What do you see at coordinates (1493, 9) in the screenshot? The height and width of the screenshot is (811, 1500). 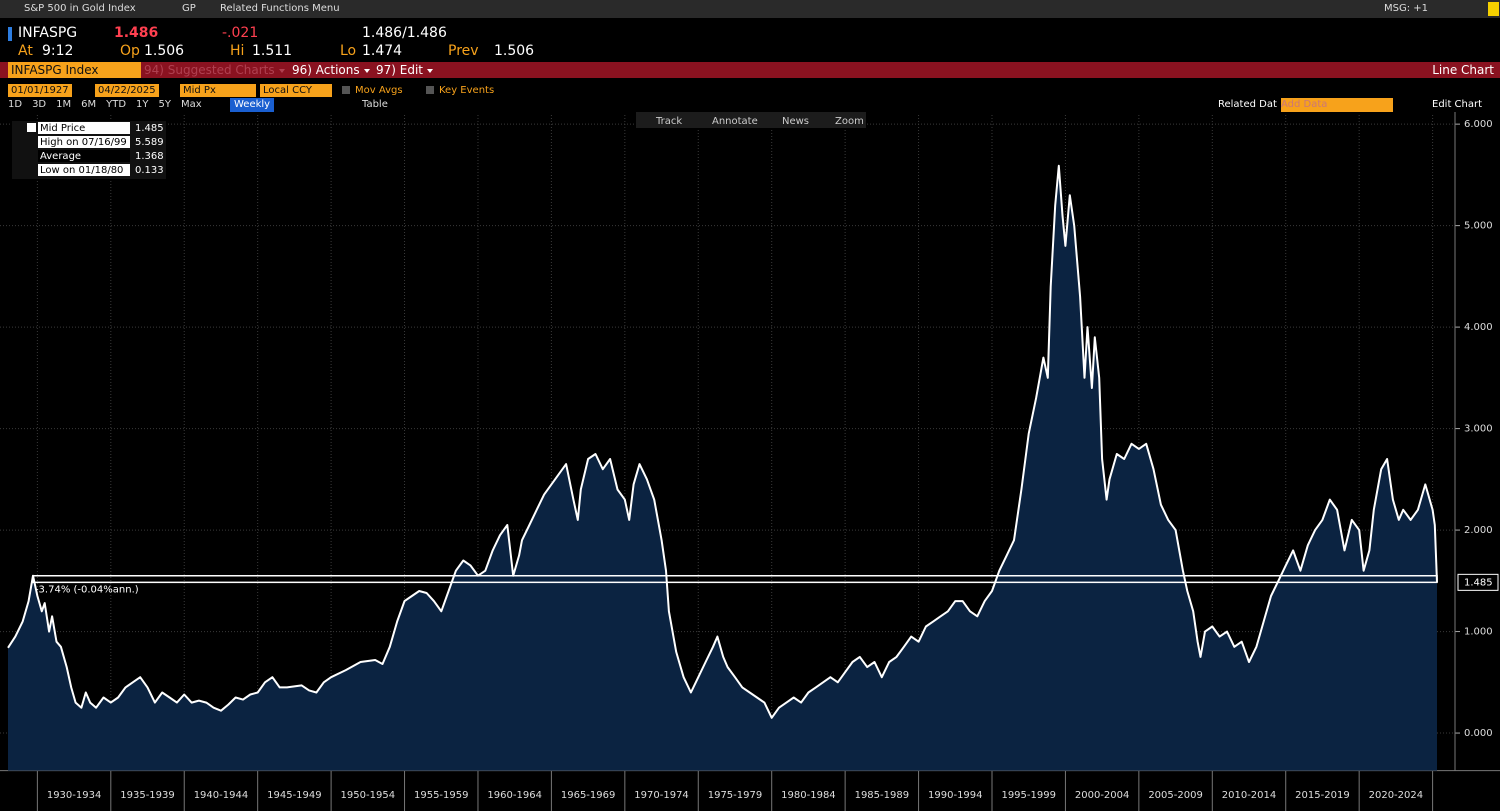 I see `help-icon` at bounding box center [1493, 9].